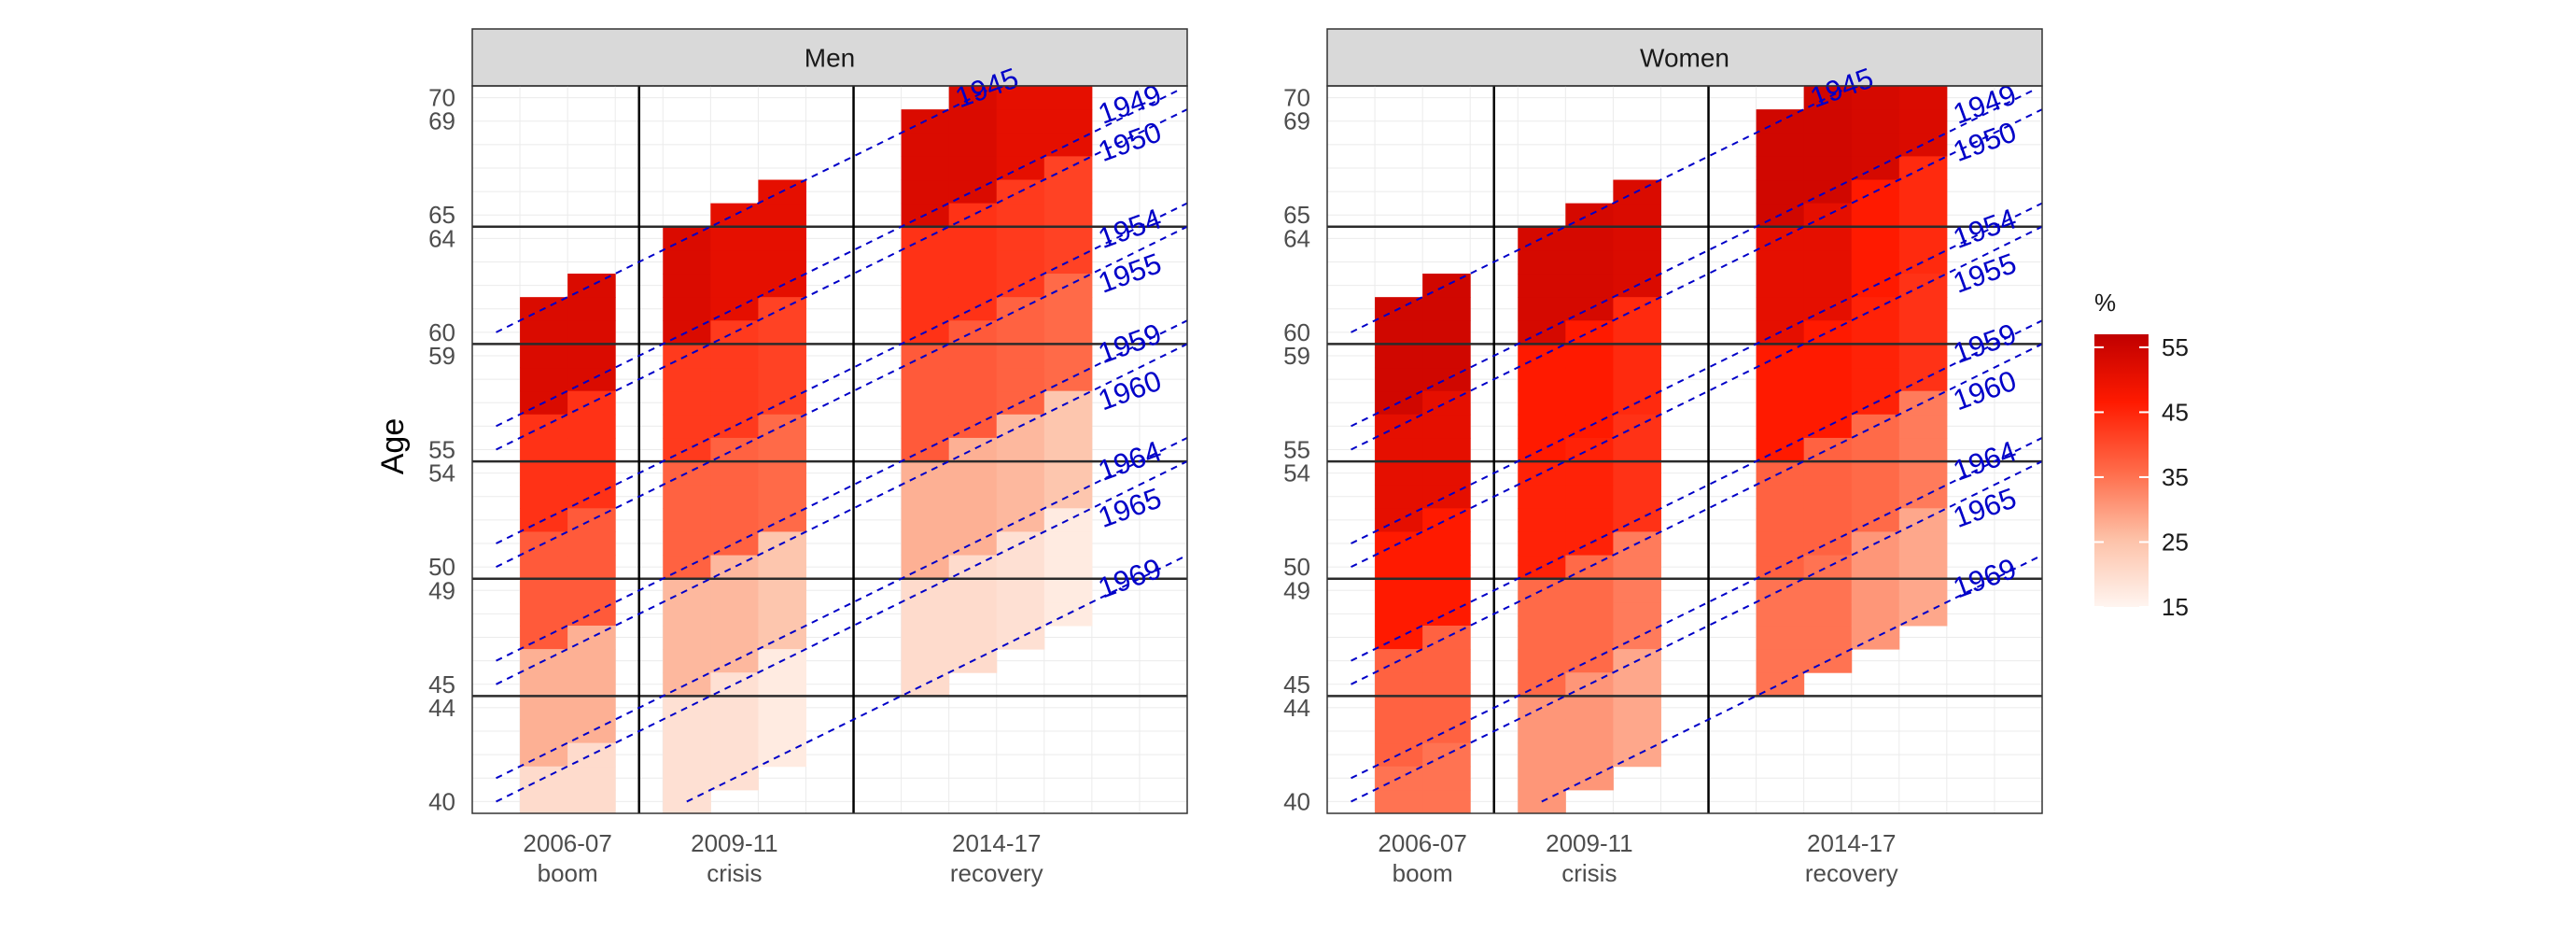 The width and height of the screenshot is (2576, 945). I want to click on cohort-label-1969: 1969, so click(1985, 578).